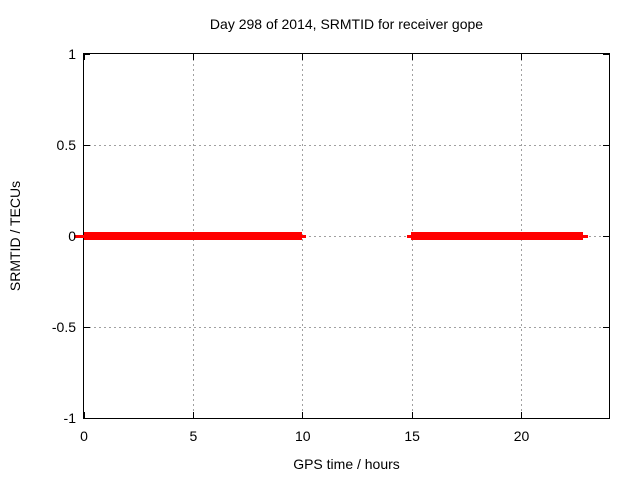  Describe the element at coordinates (521, 436) in the screenshot. I see `x-tick-label: 20` at that location.